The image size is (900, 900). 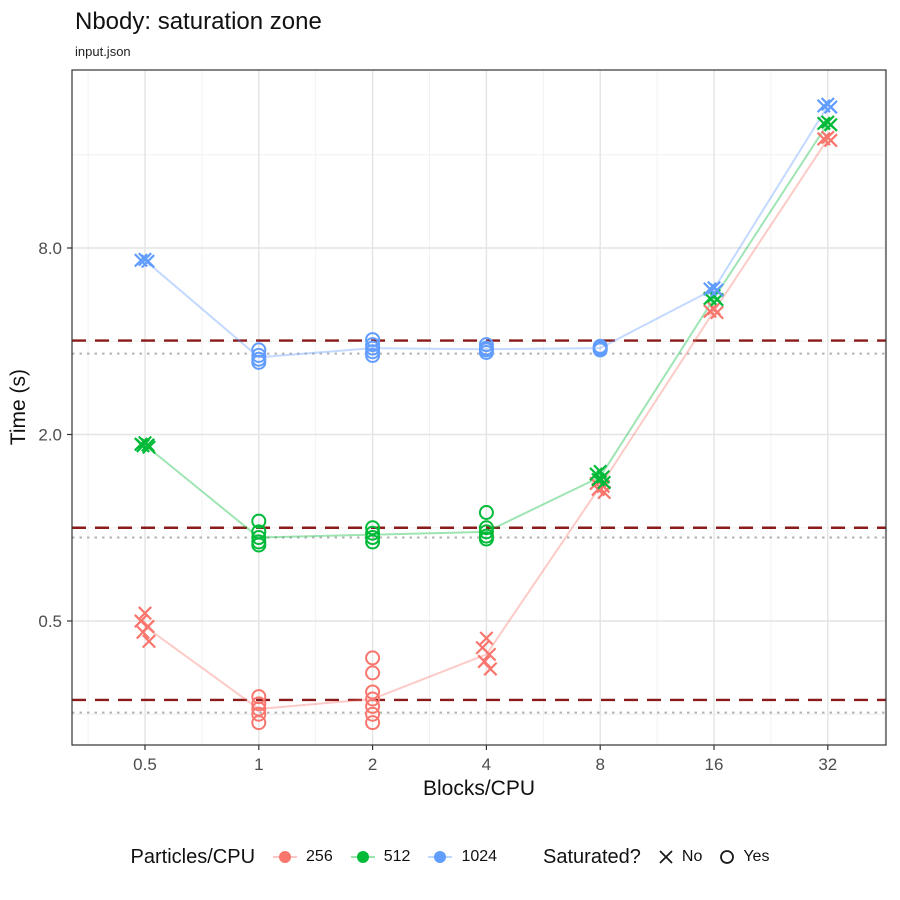 I want to click on y-tick-label: 2.0, so click(x=50, y=435).